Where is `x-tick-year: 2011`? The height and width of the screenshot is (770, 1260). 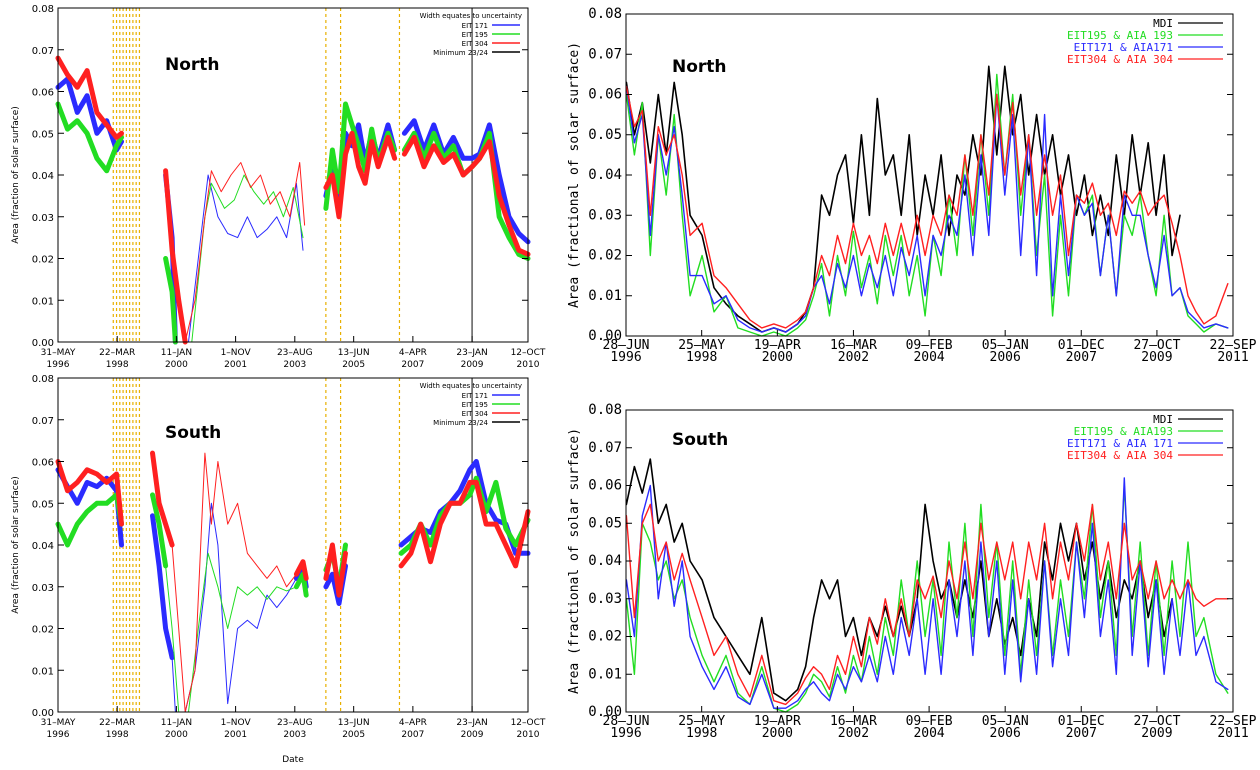 x-tick-year: 2011 is located at coordinates (1232, 357).